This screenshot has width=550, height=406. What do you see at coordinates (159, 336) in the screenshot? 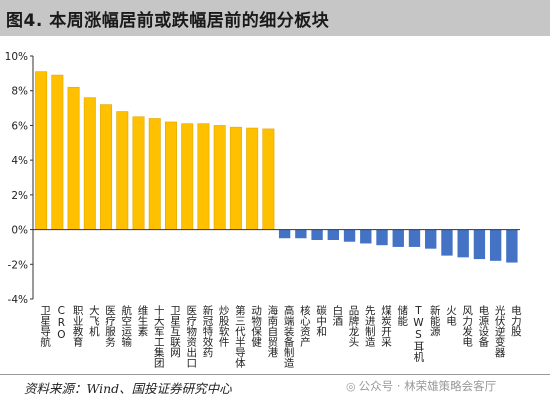
I see `category-label: 十大军工集团` at bounding box center [159, 336].